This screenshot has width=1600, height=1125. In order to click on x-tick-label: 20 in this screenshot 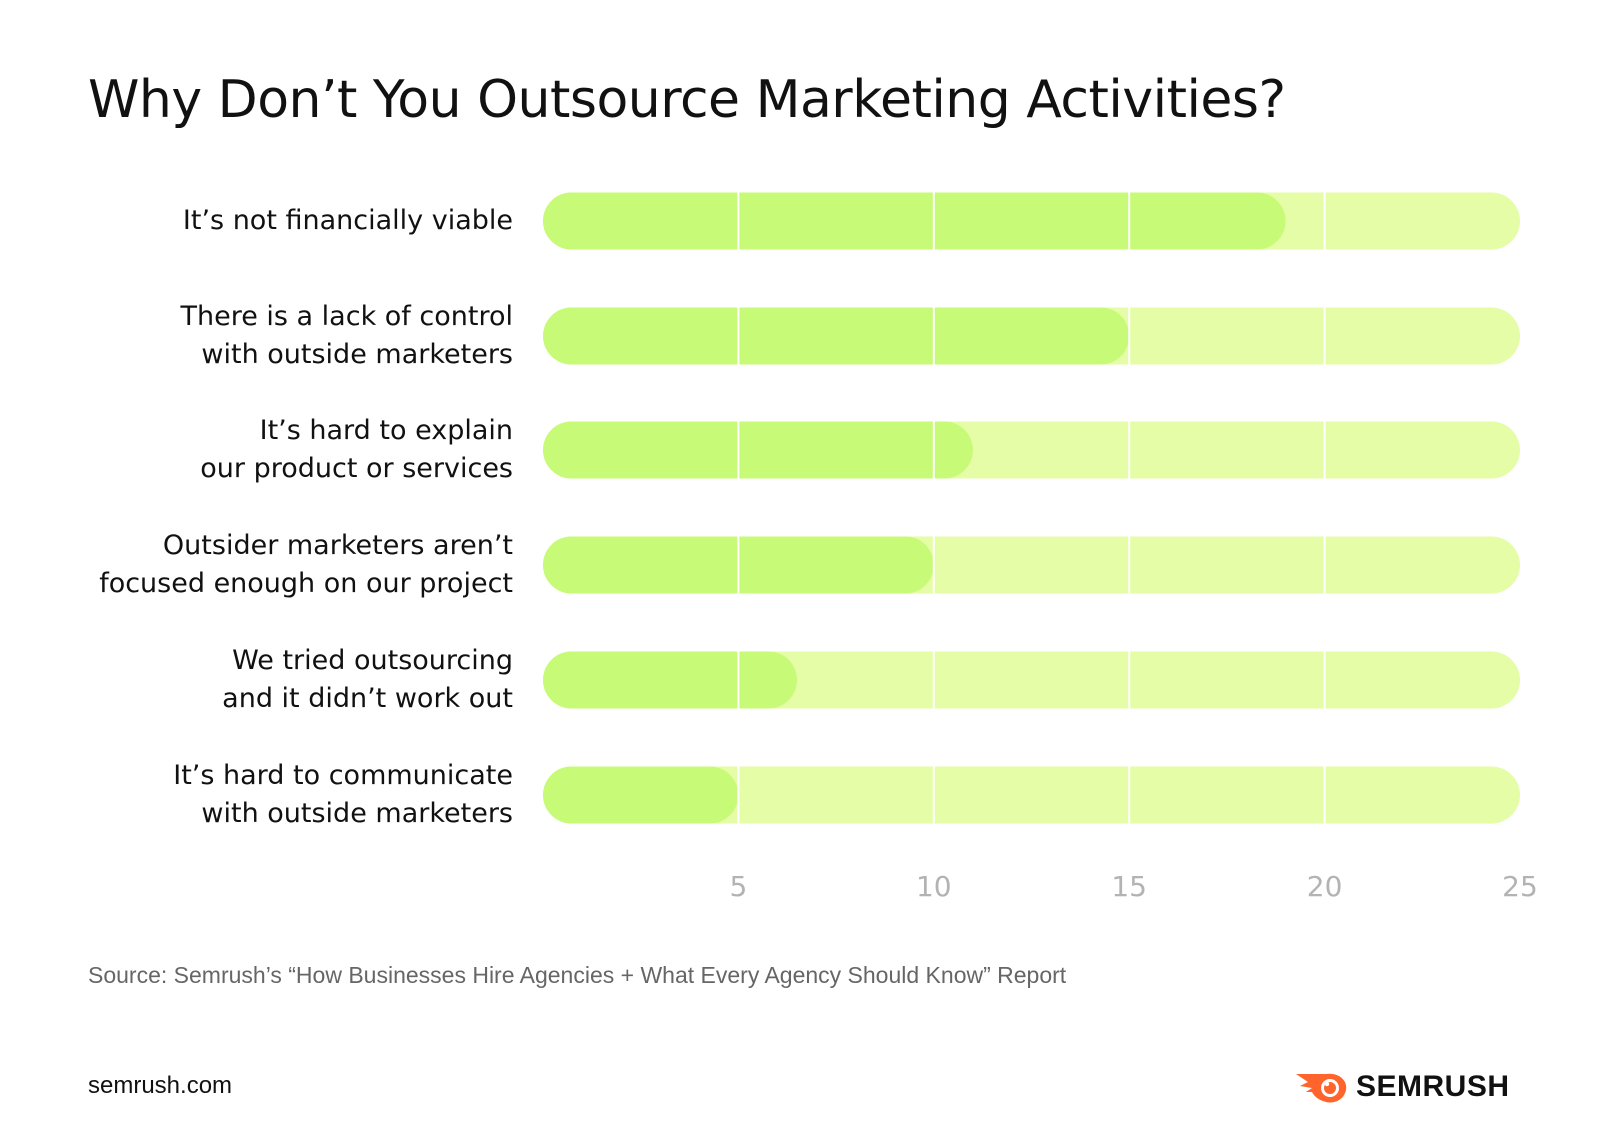, I will do `click(1324, 886)`.